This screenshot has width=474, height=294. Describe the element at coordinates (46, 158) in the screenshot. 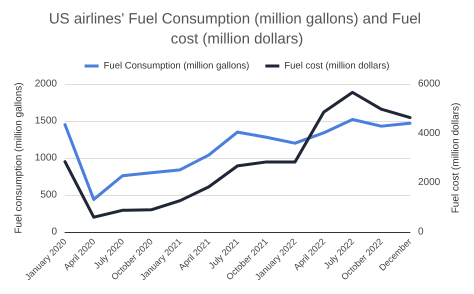

I see `y-tick-label: 1000` at that location.